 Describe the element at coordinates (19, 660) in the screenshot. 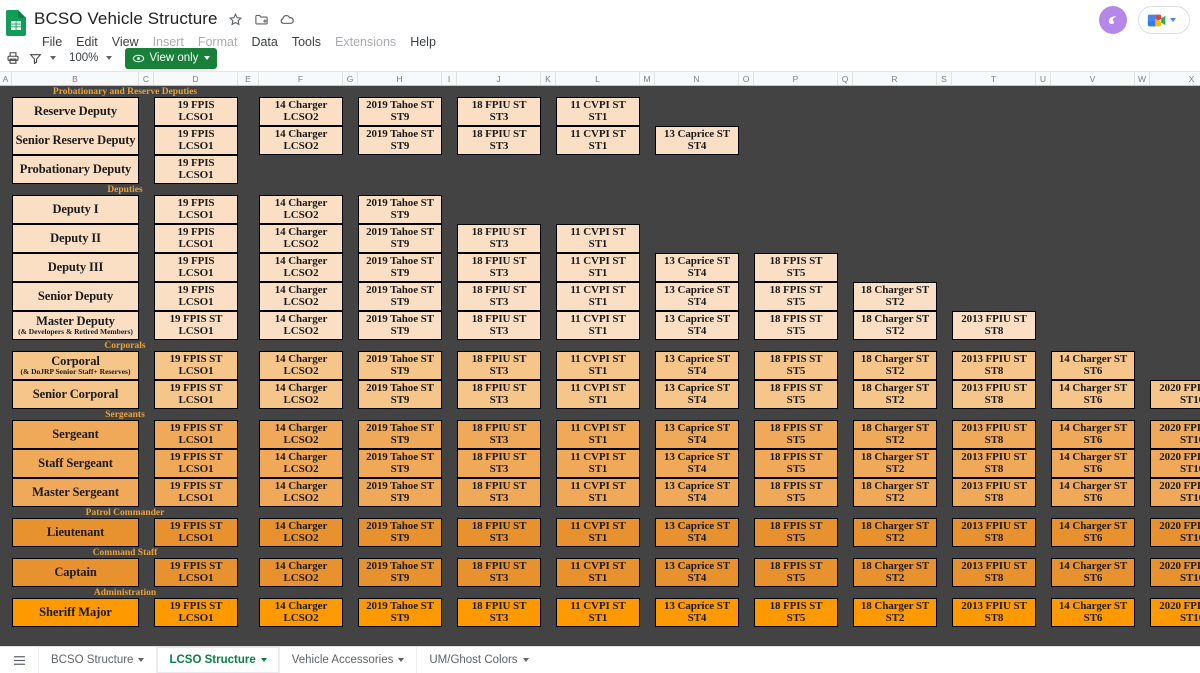

I see `all-sheets-icon` at that location.